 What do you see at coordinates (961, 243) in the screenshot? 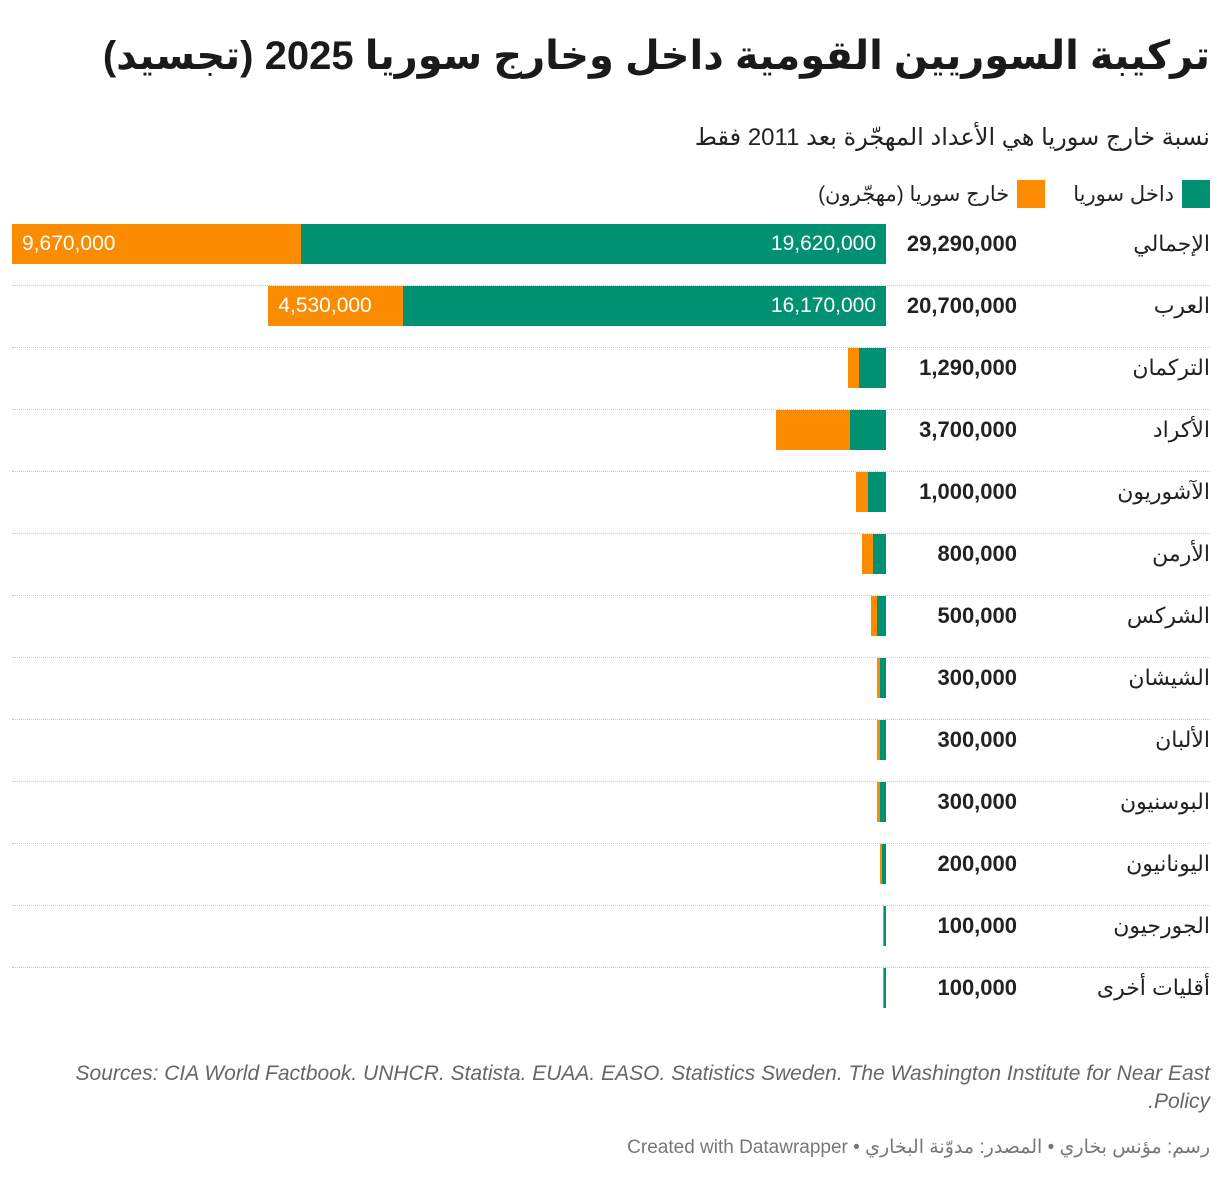
I see `total-value-label: 29,290,000` at bounding box center [961, 243].